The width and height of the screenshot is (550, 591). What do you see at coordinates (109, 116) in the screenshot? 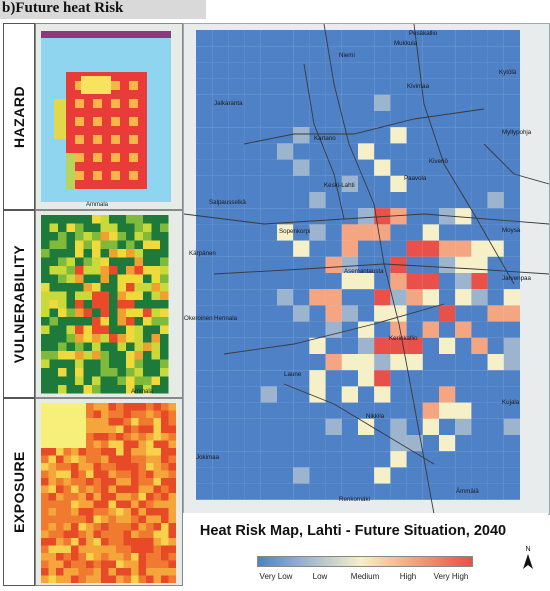
I see `hazard-thumbnail: Ammala` at bounding box center [109, 116].